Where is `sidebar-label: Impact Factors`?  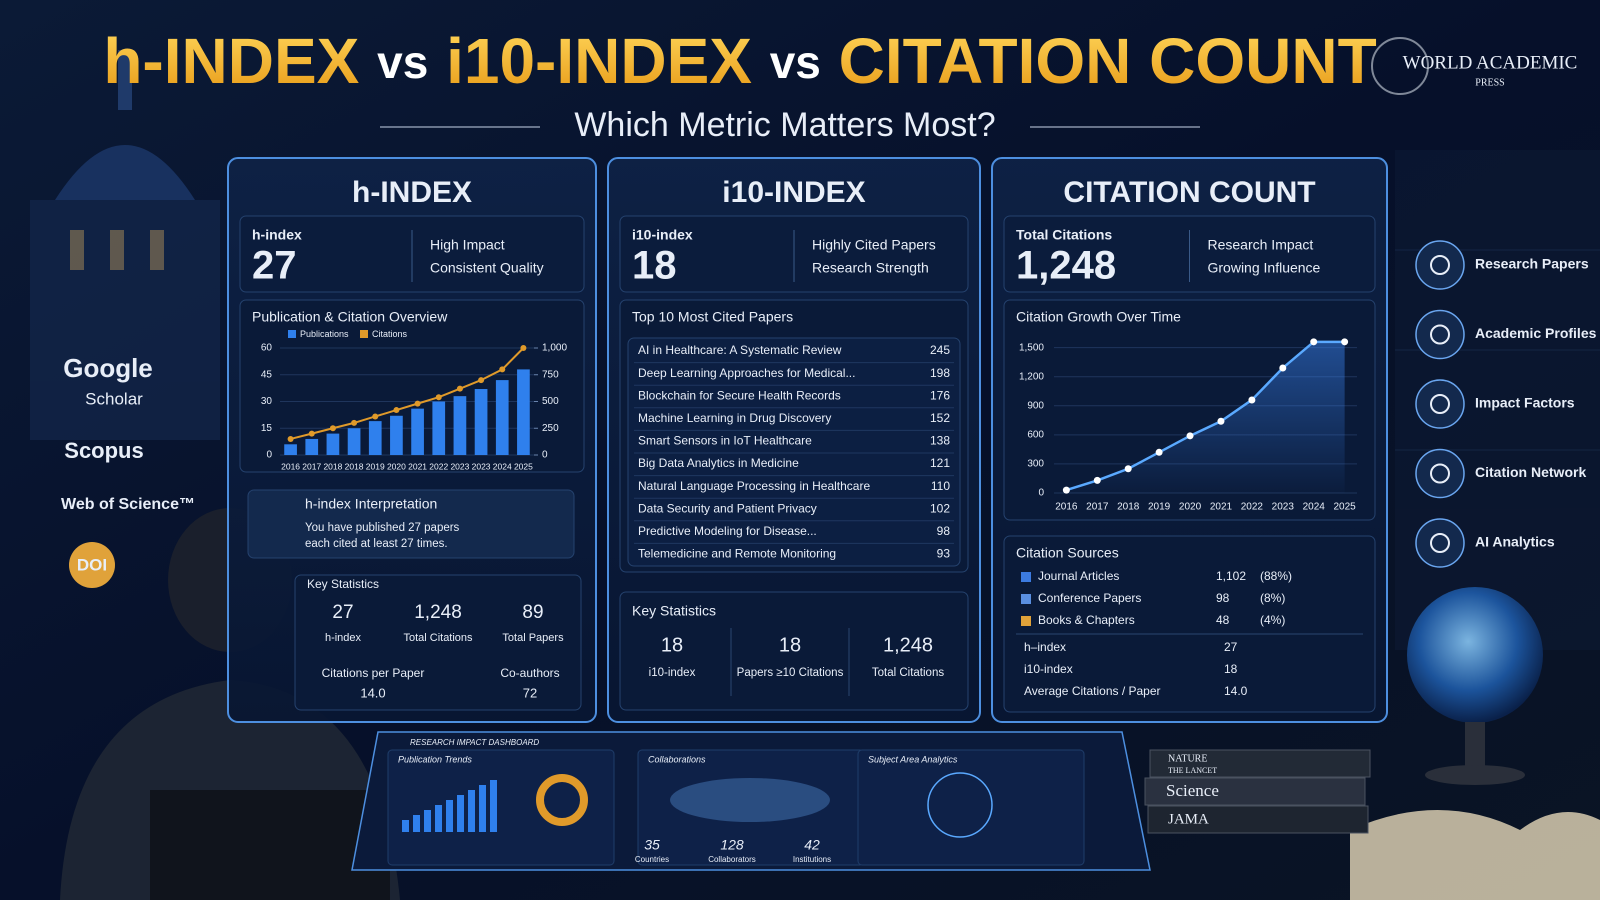
sidebar-label: Impact Factors is located at coordinates (1525, 403).